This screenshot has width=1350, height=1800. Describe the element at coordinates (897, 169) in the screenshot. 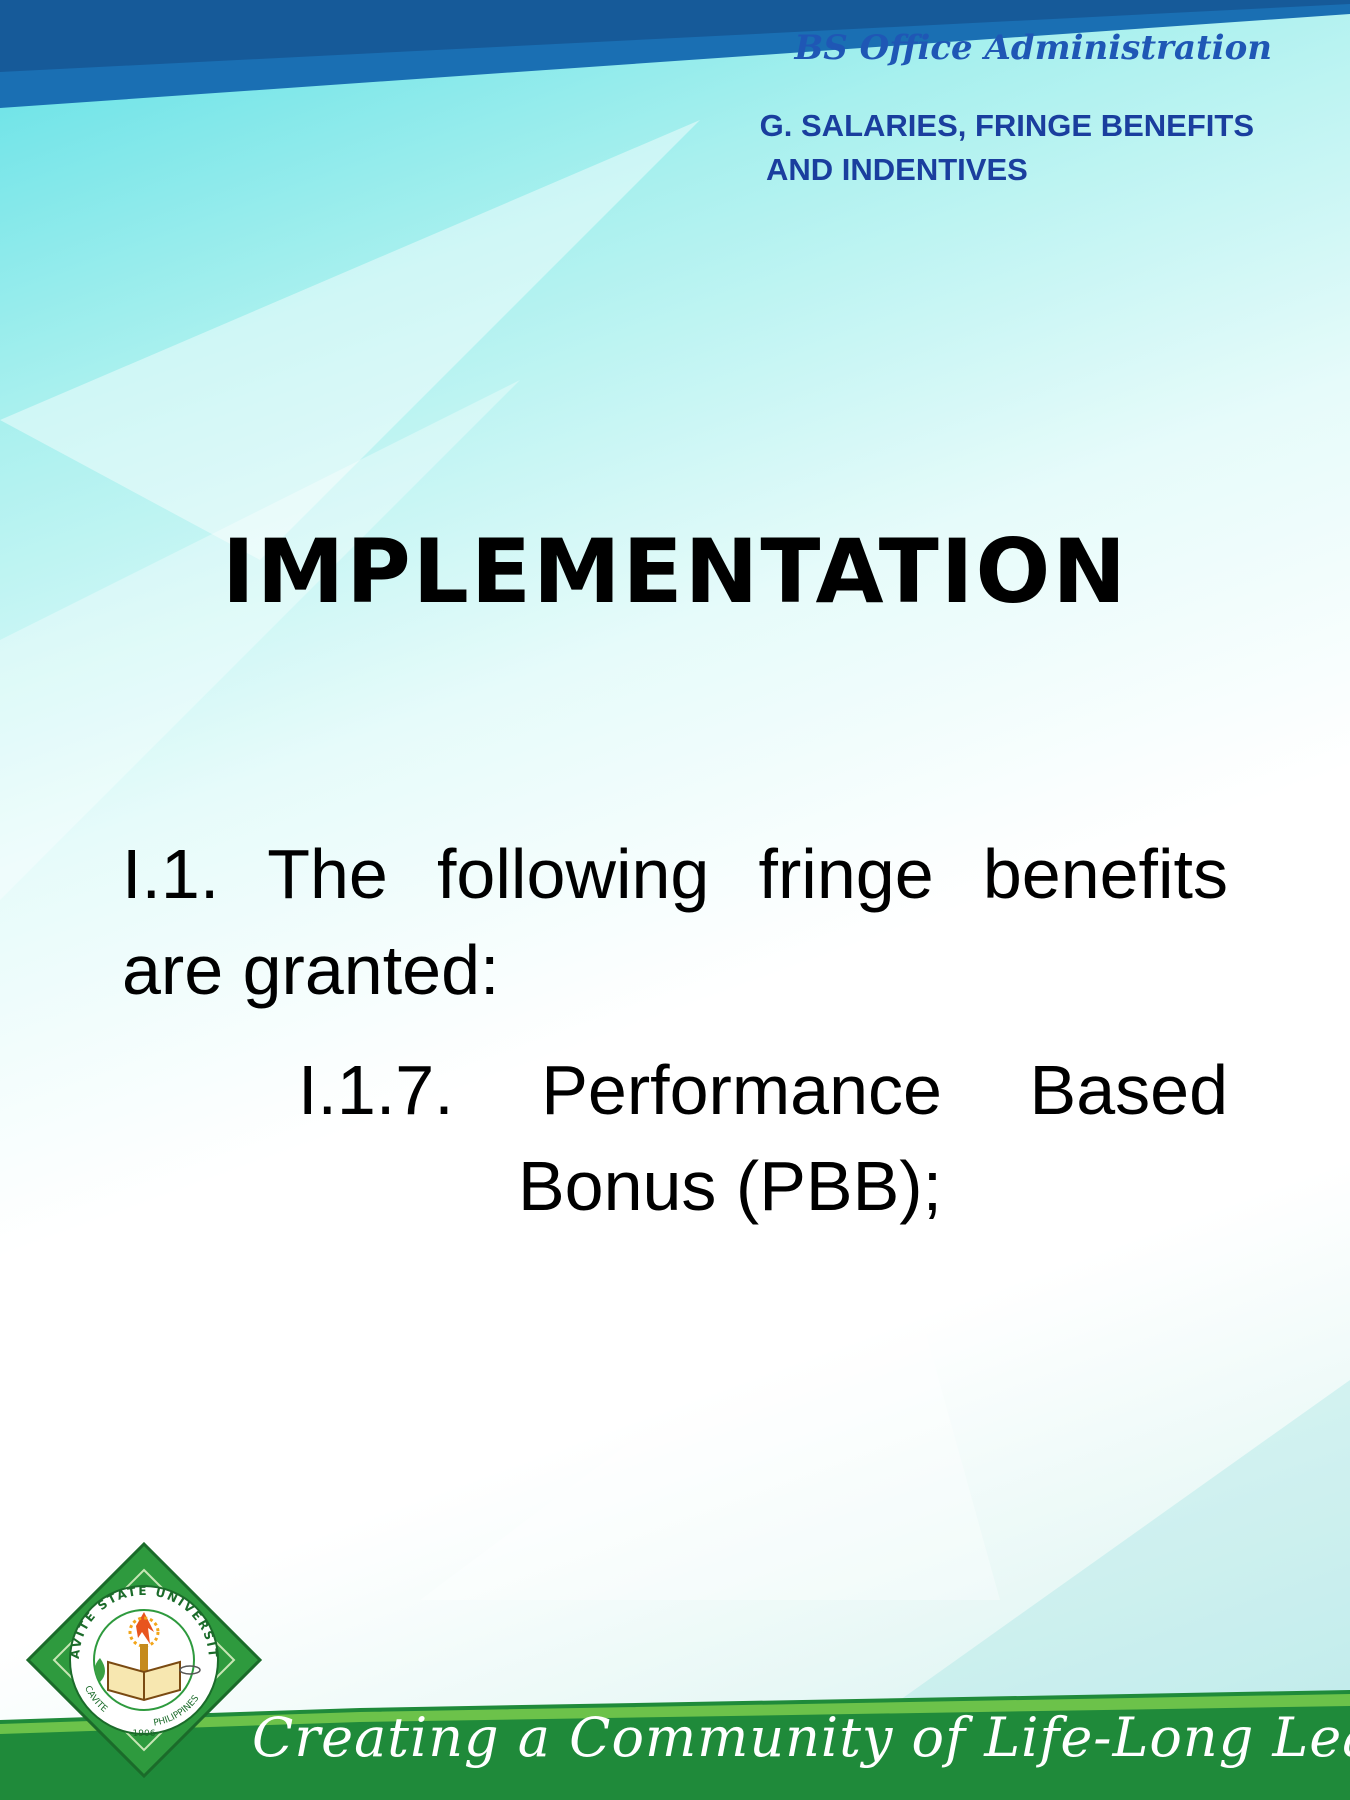

I see `section-heading-line2: AND INDENTIVES` at that location.